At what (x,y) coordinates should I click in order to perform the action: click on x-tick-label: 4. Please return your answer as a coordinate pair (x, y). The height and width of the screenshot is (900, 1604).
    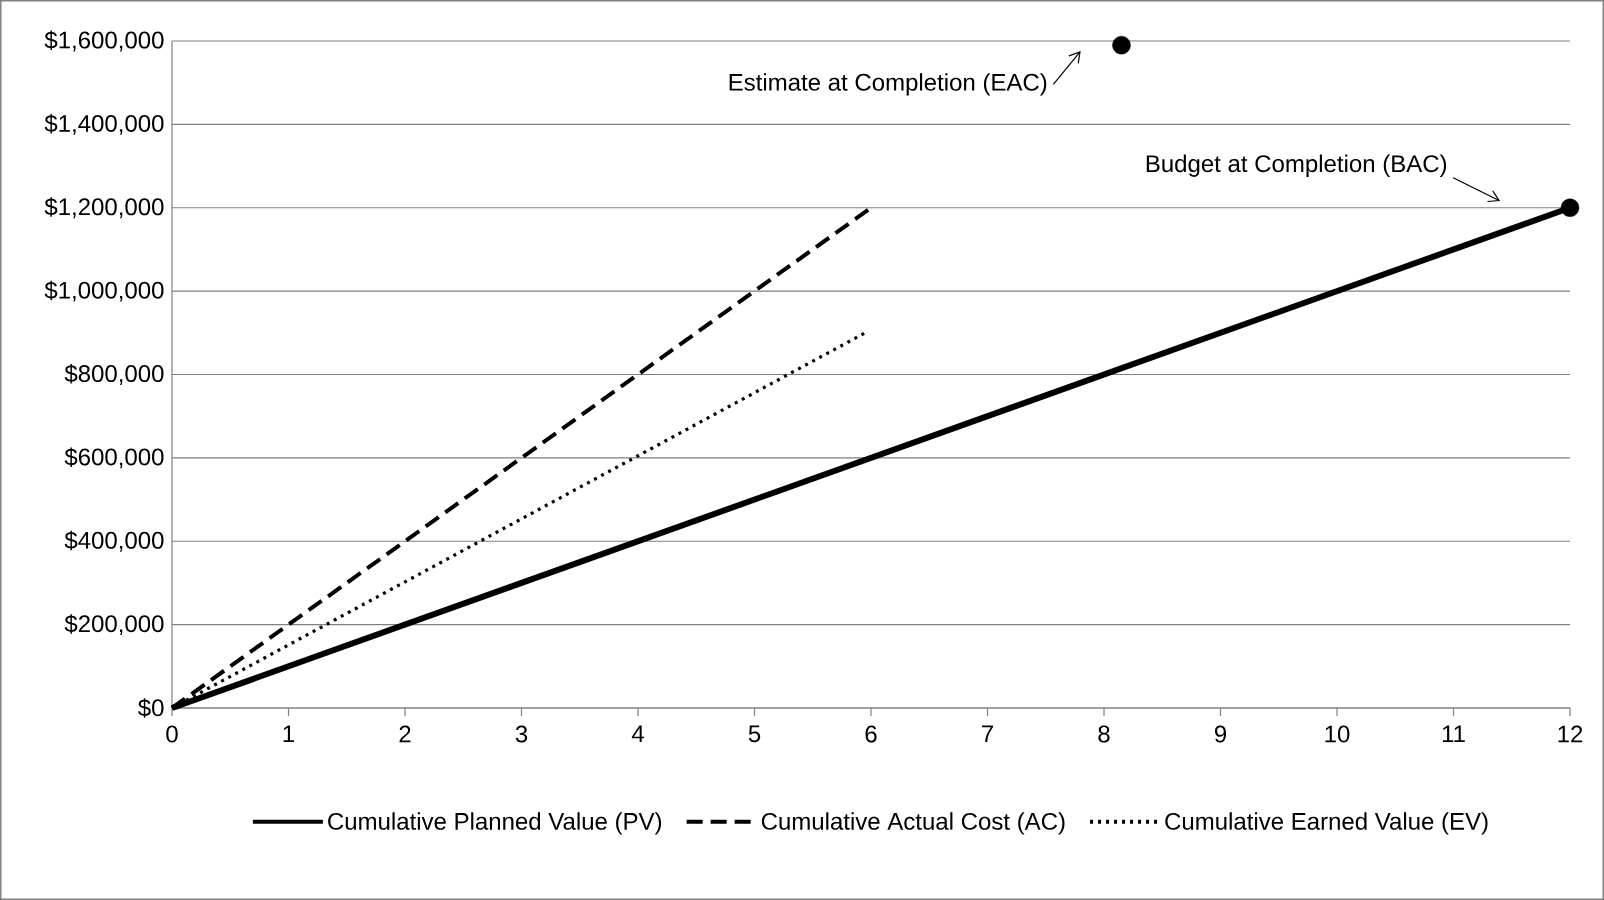
    Looking at the image, I should click on (637, 734).